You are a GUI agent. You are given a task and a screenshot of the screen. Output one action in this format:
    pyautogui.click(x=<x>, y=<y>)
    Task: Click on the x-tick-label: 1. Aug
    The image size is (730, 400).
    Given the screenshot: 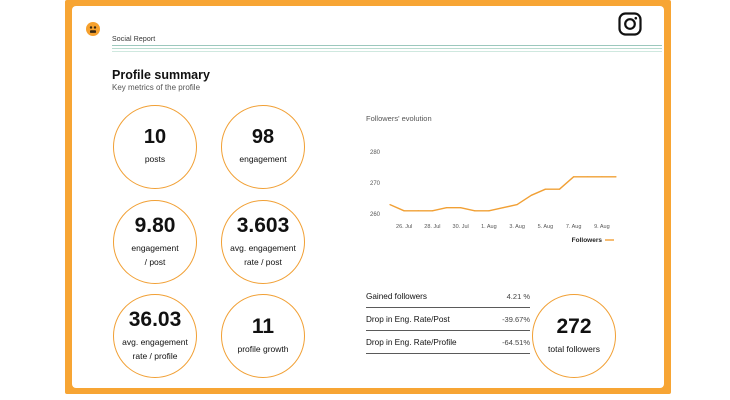 What is the action you would take?
    pyautogui.click(x=489, y=227)
    